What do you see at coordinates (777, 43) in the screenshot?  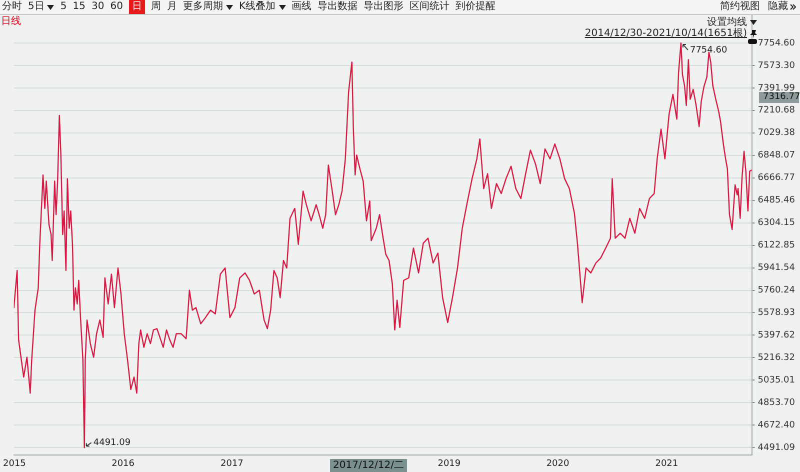 I see `y-tick-label: 7754.60` at bounding box center [777, 43].